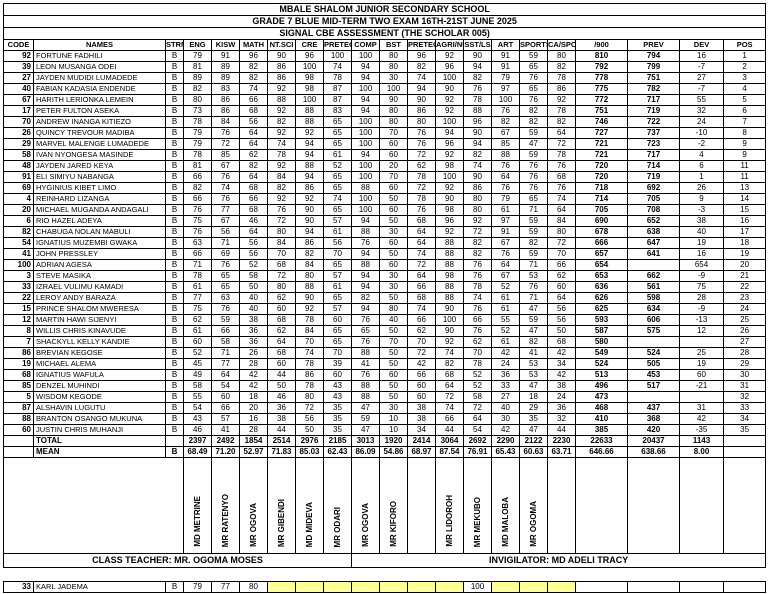 Image resolution: width=768 pixels, height=594 pixels. I want to click on score-cell: 42, so click(253, 375).